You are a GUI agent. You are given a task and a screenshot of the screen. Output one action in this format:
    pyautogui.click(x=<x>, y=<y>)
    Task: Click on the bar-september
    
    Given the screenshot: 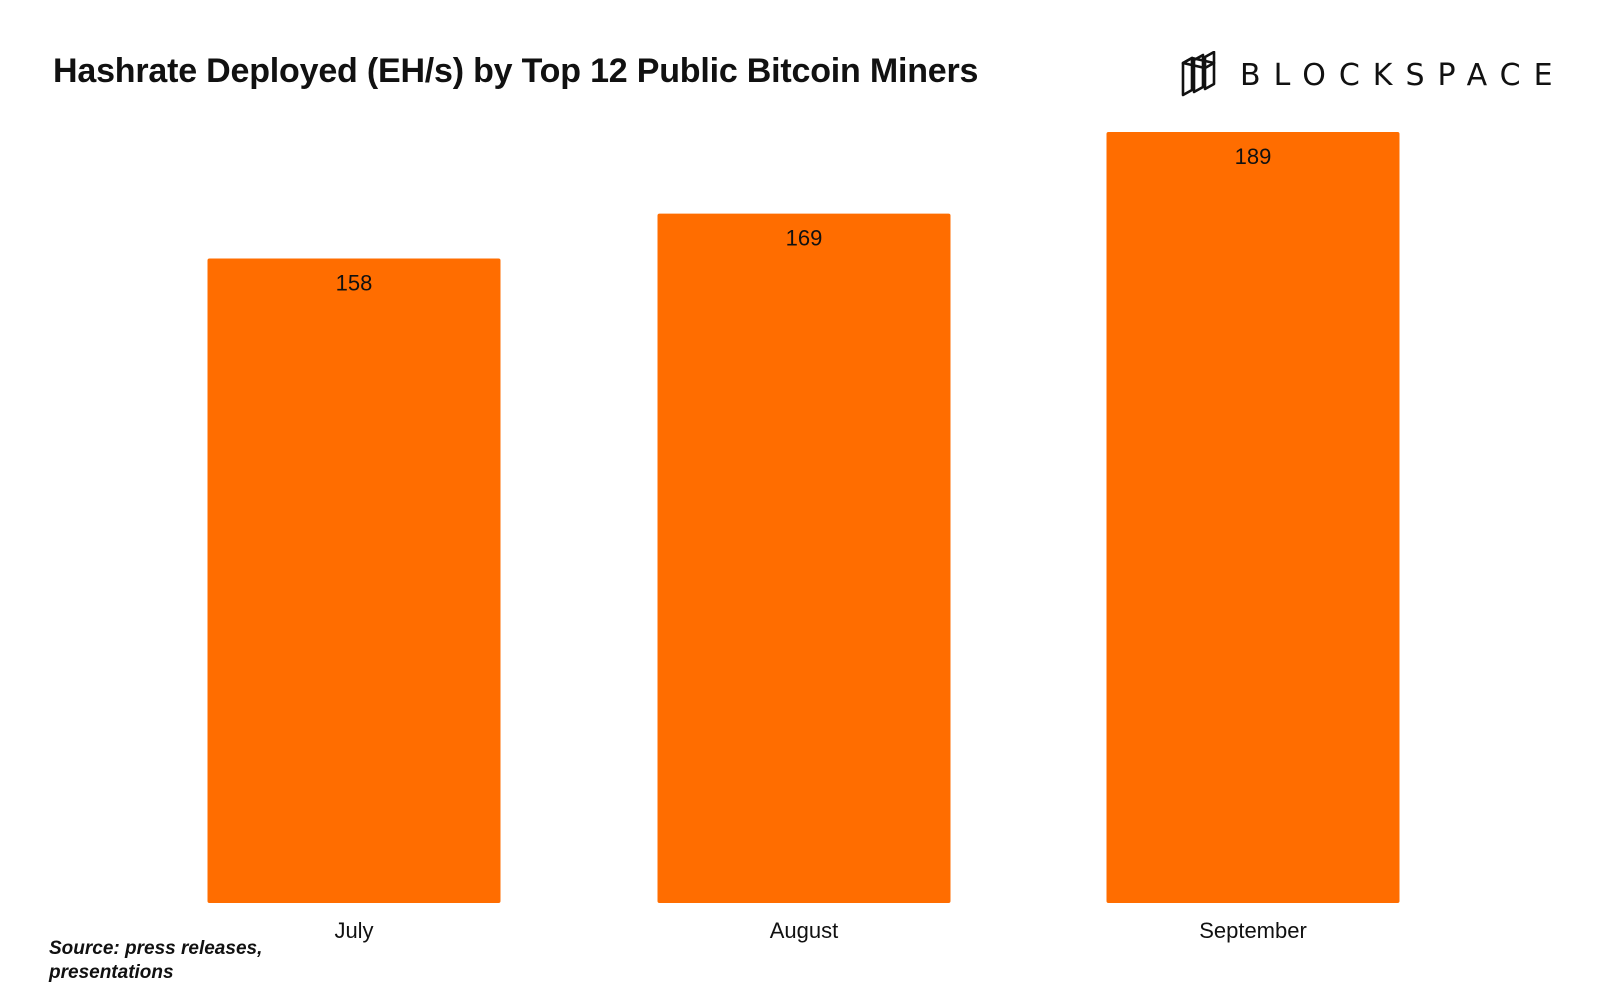 What is the action you would take?
    pyautogui.click(x=1253, y=517)
    